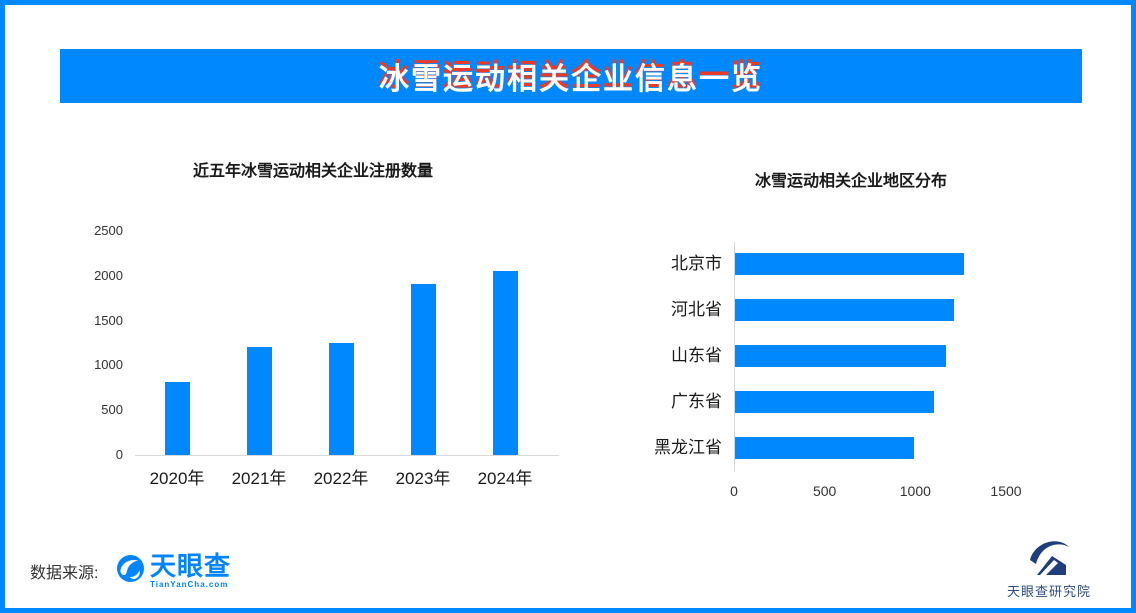  What do you see at coordinates (177, 478) in the screenshot?
I see `x-axis-category-label: 2020年` at bounding box center [177, 478].